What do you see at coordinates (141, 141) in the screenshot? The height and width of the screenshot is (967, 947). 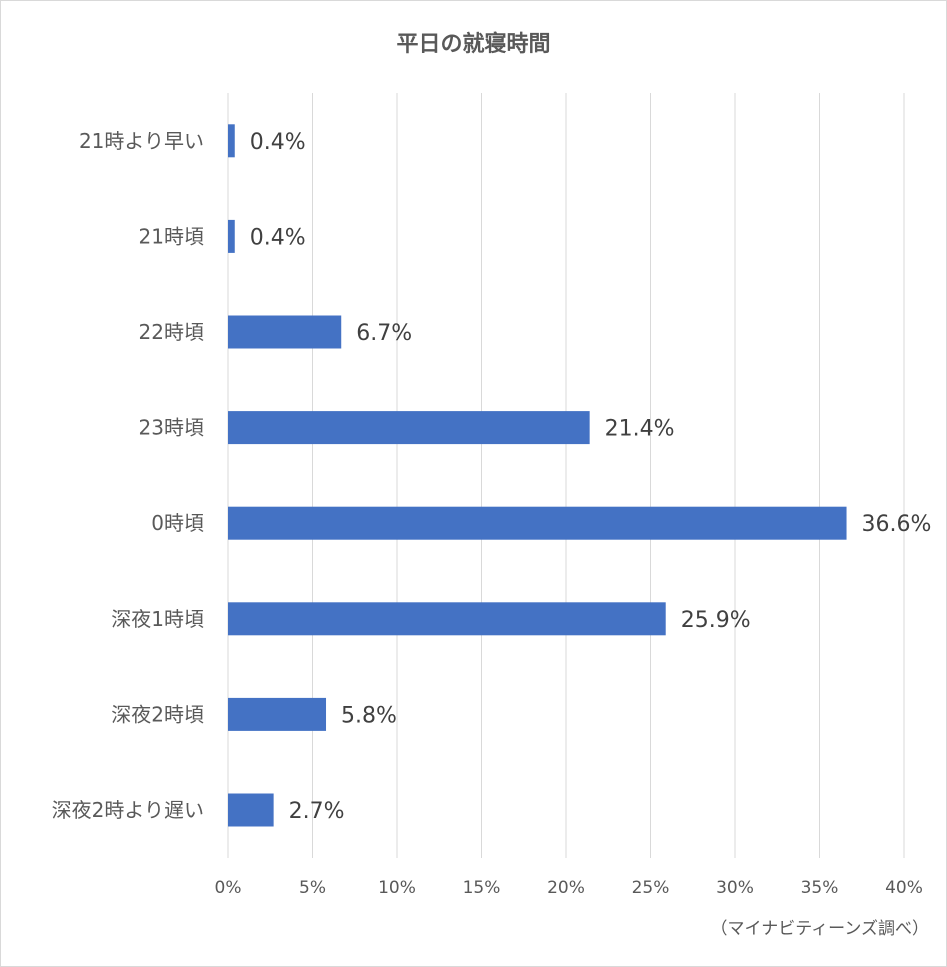 I see `category-label: 21時より早い` at bounding box center [141, 141].